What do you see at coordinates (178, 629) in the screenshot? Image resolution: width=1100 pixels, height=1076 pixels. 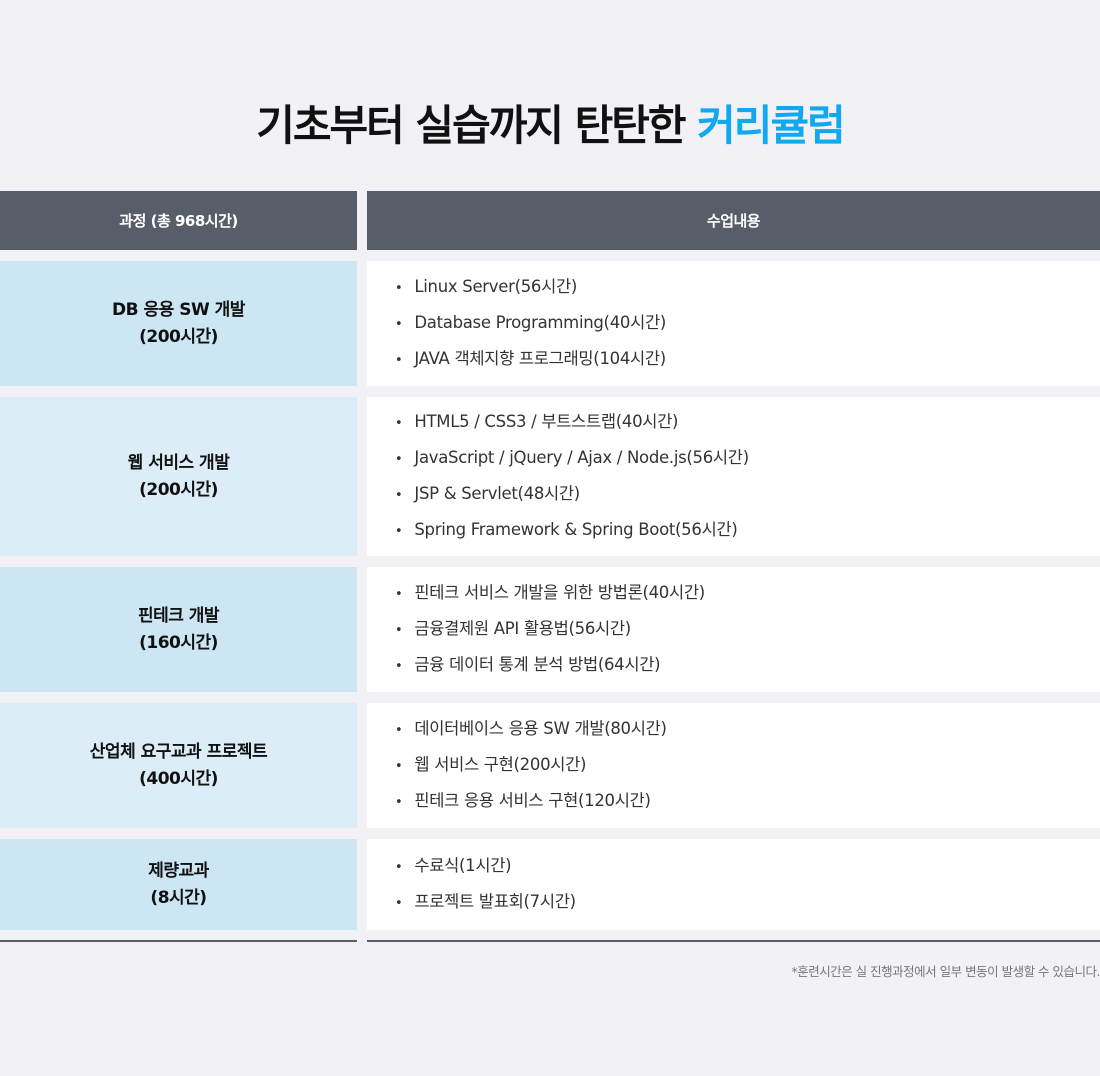 I see `course-cell: 핀테크 개발 (160시간)` at bounding box center [178, 629].